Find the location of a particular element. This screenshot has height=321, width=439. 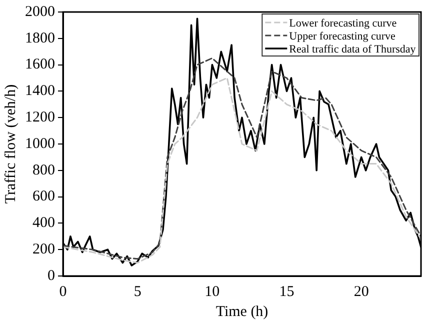

x-axis-title: Time (h) is located at coordinates (242, 312).